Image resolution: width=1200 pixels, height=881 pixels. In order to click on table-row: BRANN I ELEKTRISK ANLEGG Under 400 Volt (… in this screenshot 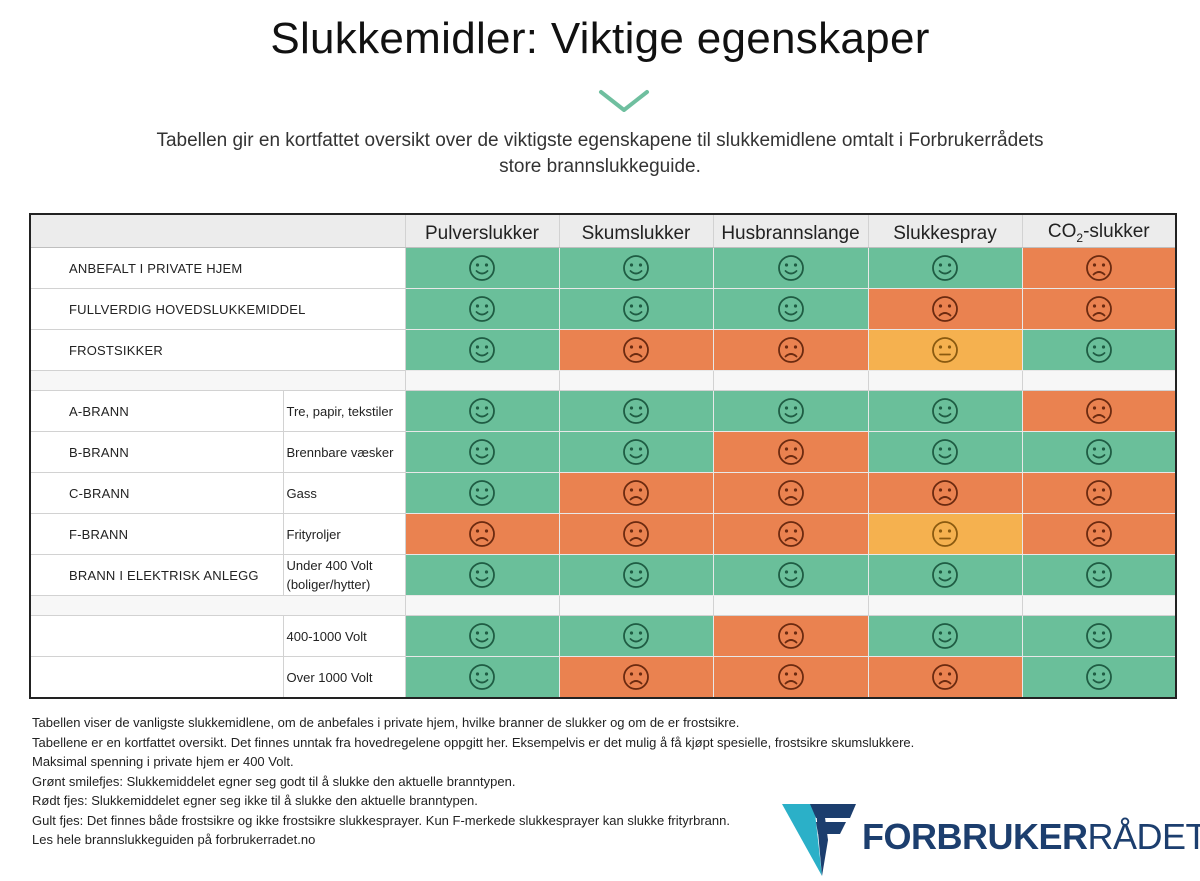, I will do `click(603, 575)`.